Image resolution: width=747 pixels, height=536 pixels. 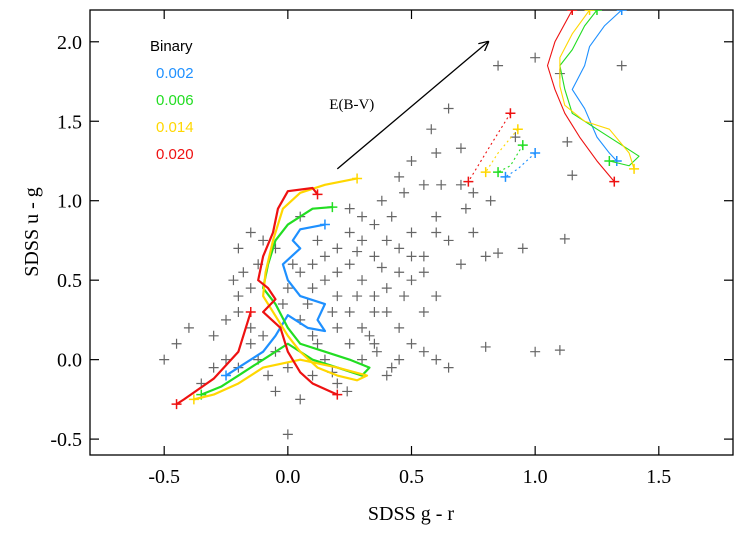 I want to click on x-tick-label: 0.5, so click(x=411, y=477).